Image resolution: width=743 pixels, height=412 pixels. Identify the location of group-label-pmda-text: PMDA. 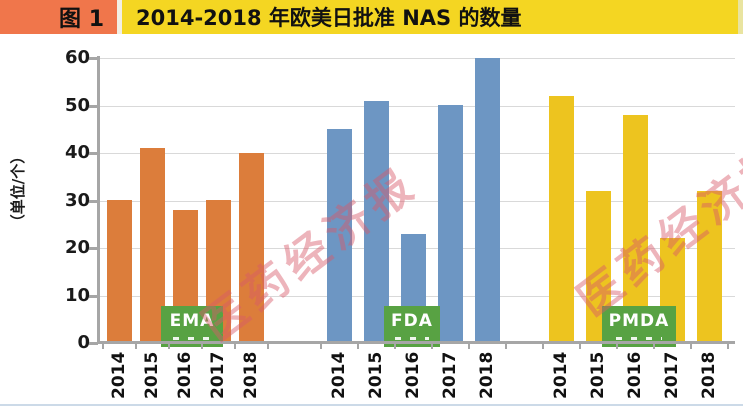
(639, 321).